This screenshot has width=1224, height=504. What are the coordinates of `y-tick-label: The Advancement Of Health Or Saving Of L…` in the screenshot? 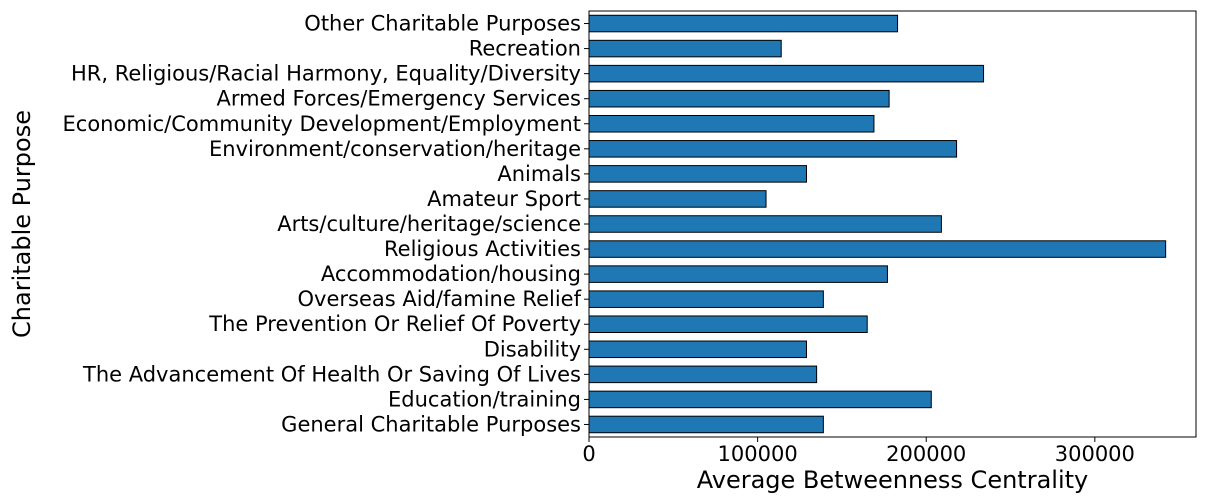 It's located at (331, 374).